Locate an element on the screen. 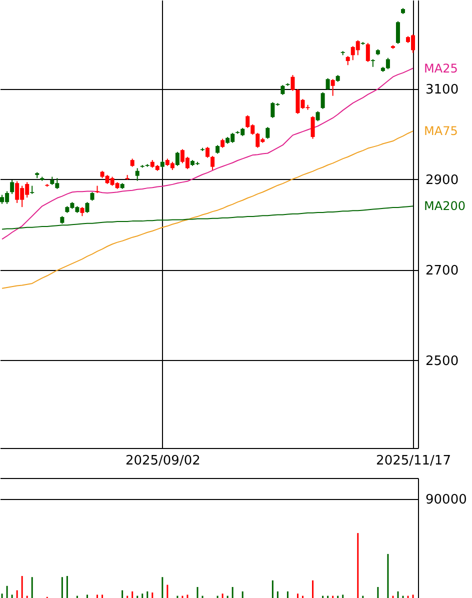  series-label: MA75 is located at coordinates (441, 131).